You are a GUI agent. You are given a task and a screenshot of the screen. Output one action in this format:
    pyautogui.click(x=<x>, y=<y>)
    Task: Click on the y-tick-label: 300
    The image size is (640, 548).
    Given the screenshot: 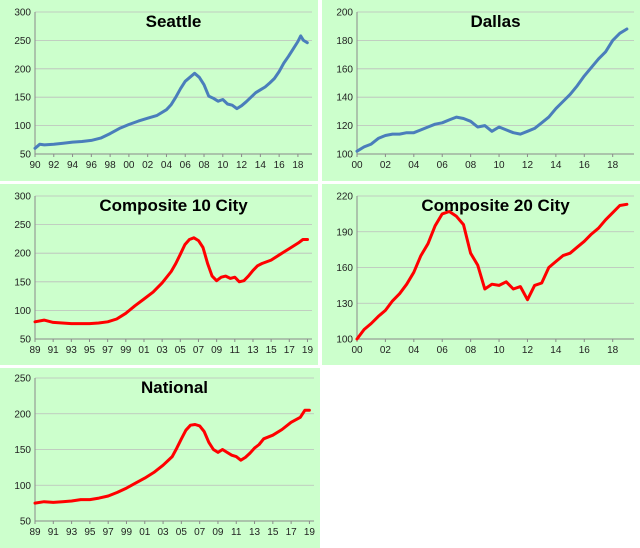 What is the action you would take?
    pyautogui.click(x=22, y=13)
    